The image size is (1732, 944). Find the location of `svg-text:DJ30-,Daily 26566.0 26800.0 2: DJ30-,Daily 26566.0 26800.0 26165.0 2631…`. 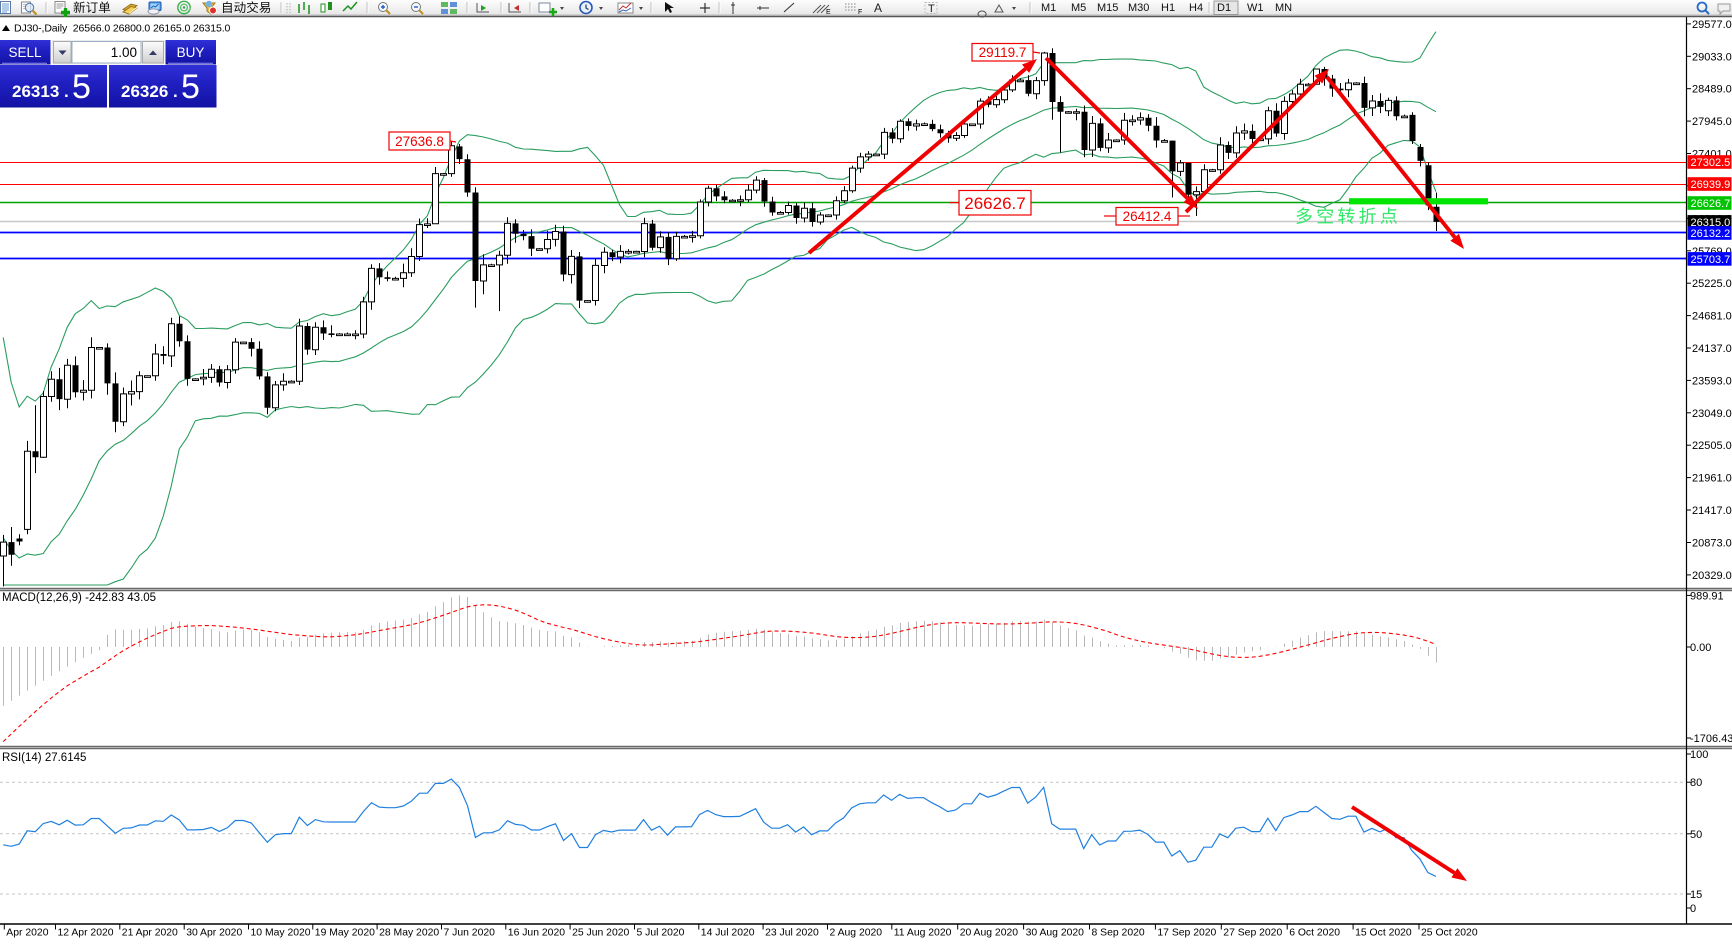

svg-text:DJ30-,Daily 26566.0 26800.0 2: DJ30-,Daily 26566.0 26800.0 26165.0 2631… is located at coordinates (122, 29).